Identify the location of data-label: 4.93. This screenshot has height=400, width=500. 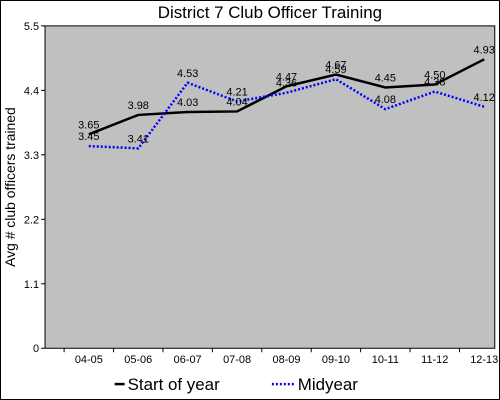
(484, 50).